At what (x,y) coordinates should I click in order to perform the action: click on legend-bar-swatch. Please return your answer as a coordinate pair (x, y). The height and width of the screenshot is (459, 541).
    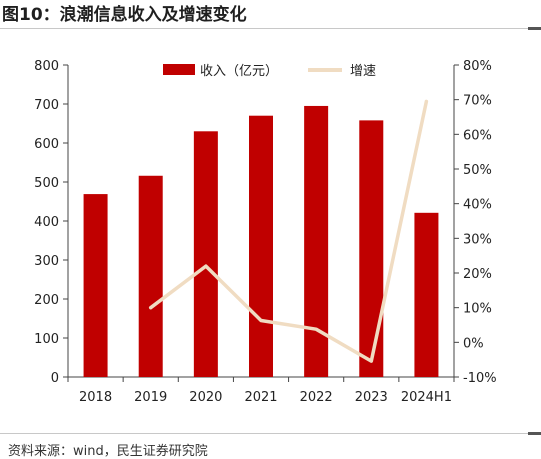
    Looking at the image, I should click on (179, 69).